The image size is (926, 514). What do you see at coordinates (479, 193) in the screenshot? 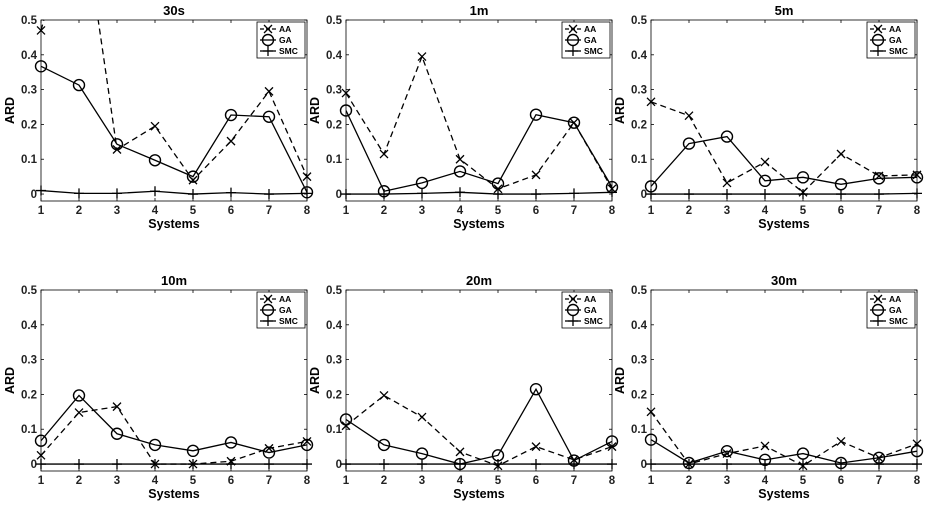
I see `series-line-smc` at bounding box center [479, 193].